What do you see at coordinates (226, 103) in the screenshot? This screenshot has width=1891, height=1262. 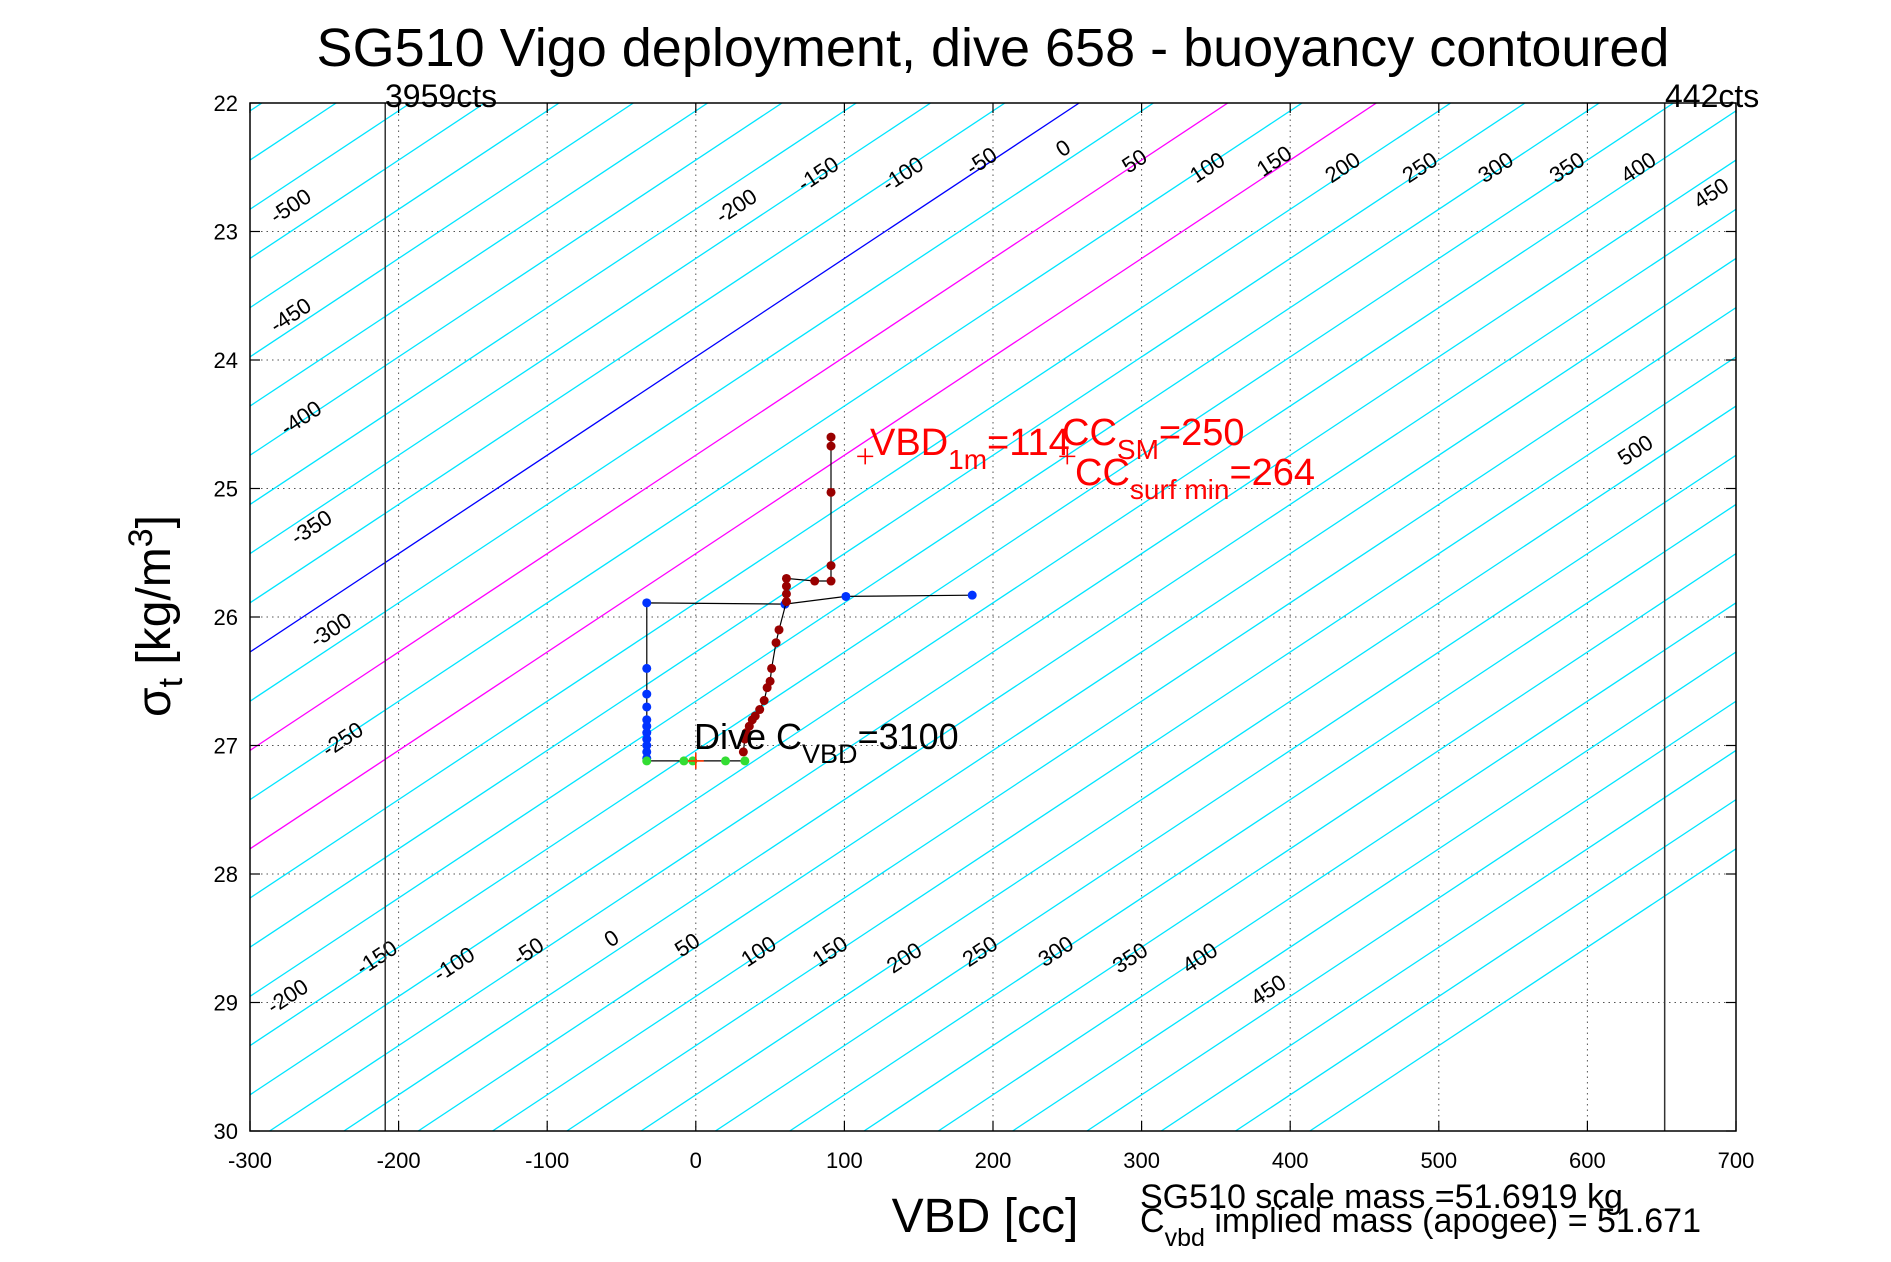 I see `y-tick-label: 22` at bounding box center [226, 103].